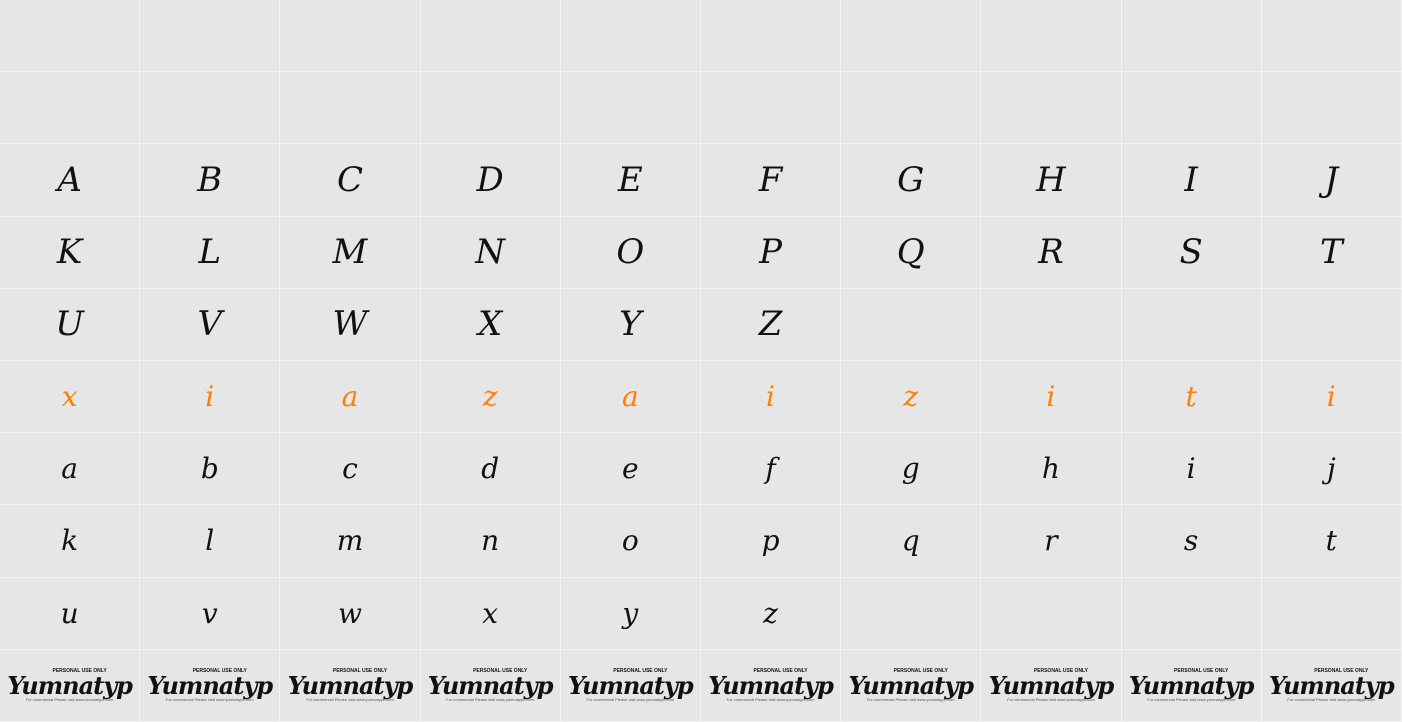  Describe the element at coordinates (630, 324) in the screenshot. I see `glyph-cell: Y` at that location.